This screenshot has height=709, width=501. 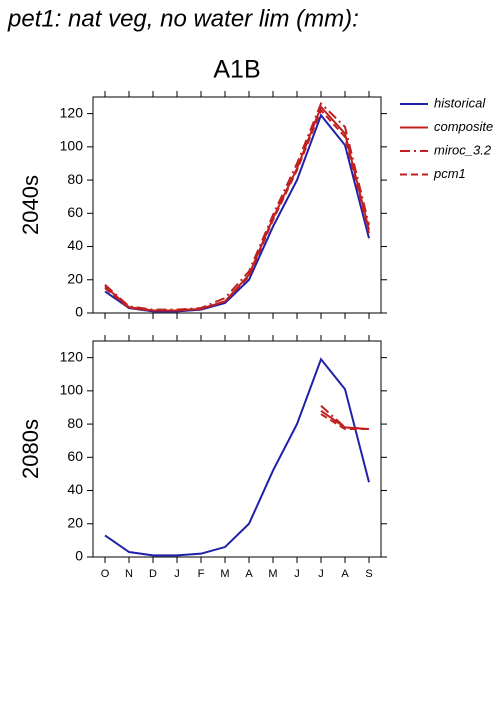 What do you see at coordinates (105, 574) in the screenshot?
I see `x-tick-label: O` at bounding box center [105, 574].